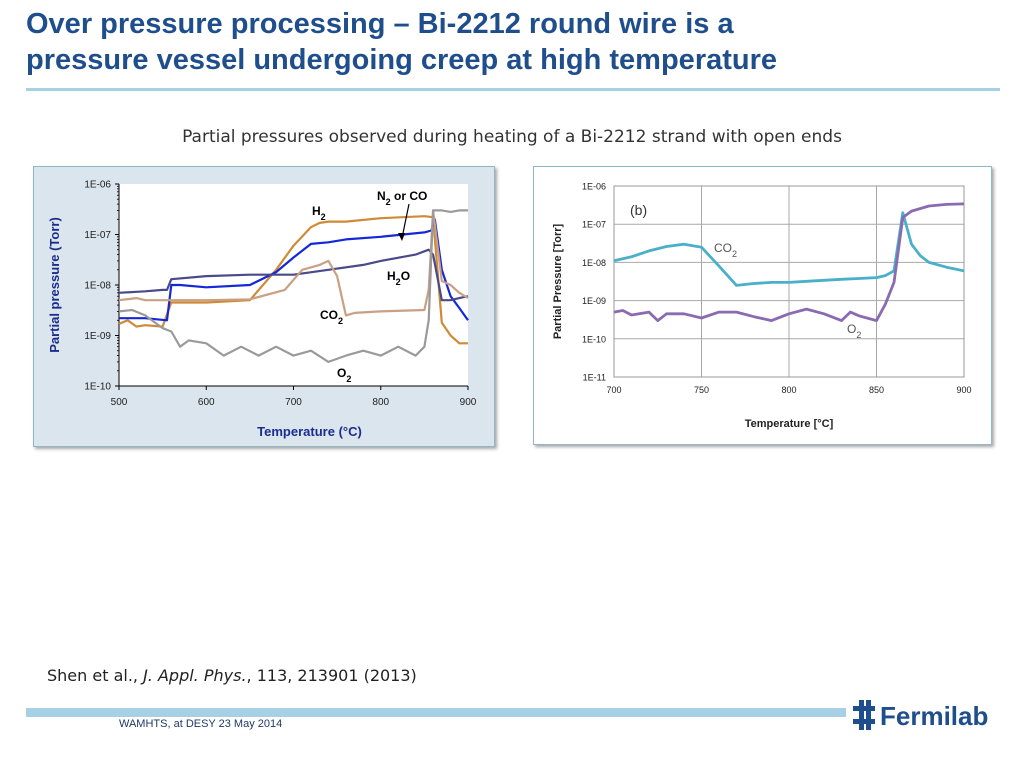 The height and width of the screenshot is (768, 1024). What do you see at coordinates (309, 431) in the screenshot?
I see `x-axis-title: Temperature (°C)` at bounding box center [309, 431].